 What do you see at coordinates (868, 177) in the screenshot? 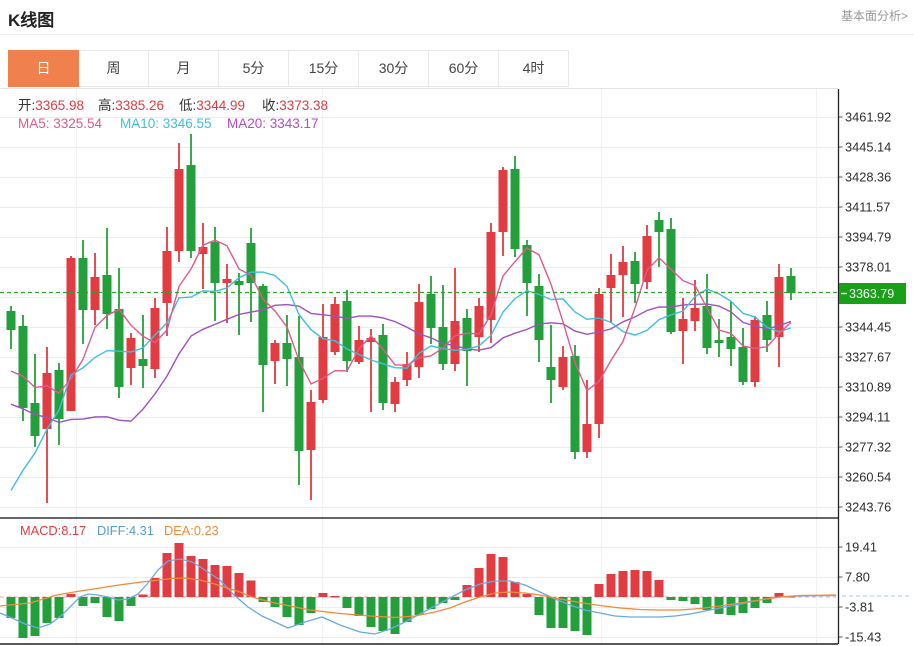
I see `svg-text: 3428.36` at bounding box center [868, 177].